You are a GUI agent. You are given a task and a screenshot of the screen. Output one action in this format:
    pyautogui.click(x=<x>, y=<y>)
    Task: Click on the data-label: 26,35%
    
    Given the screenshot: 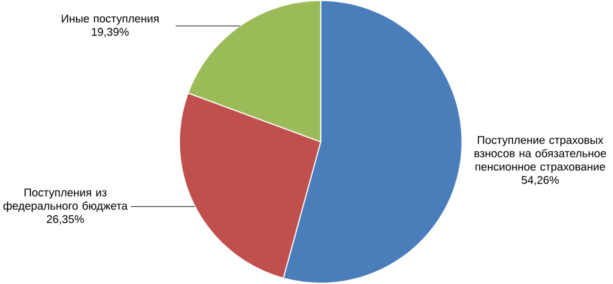 What is the action you would take?
    pyautogui.click(x=65, y=220)
    